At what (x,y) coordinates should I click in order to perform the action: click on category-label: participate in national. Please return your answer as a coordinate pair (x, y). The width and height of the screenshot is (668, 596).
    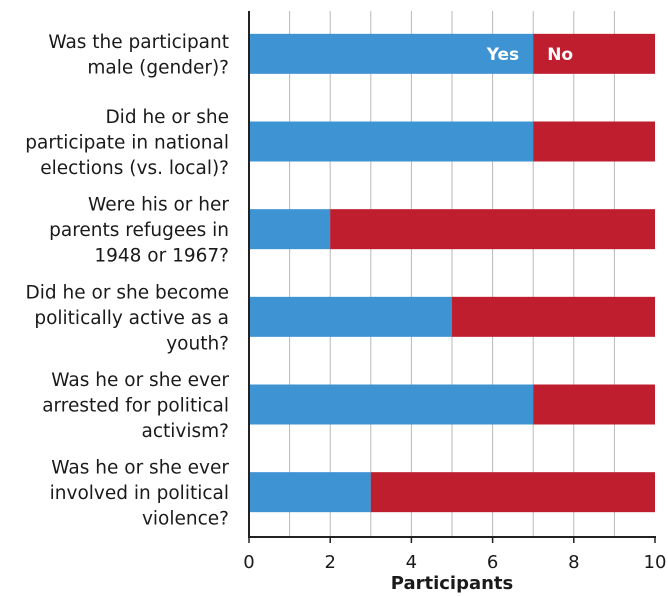
    Looking at the image, I should click on (127, 143).